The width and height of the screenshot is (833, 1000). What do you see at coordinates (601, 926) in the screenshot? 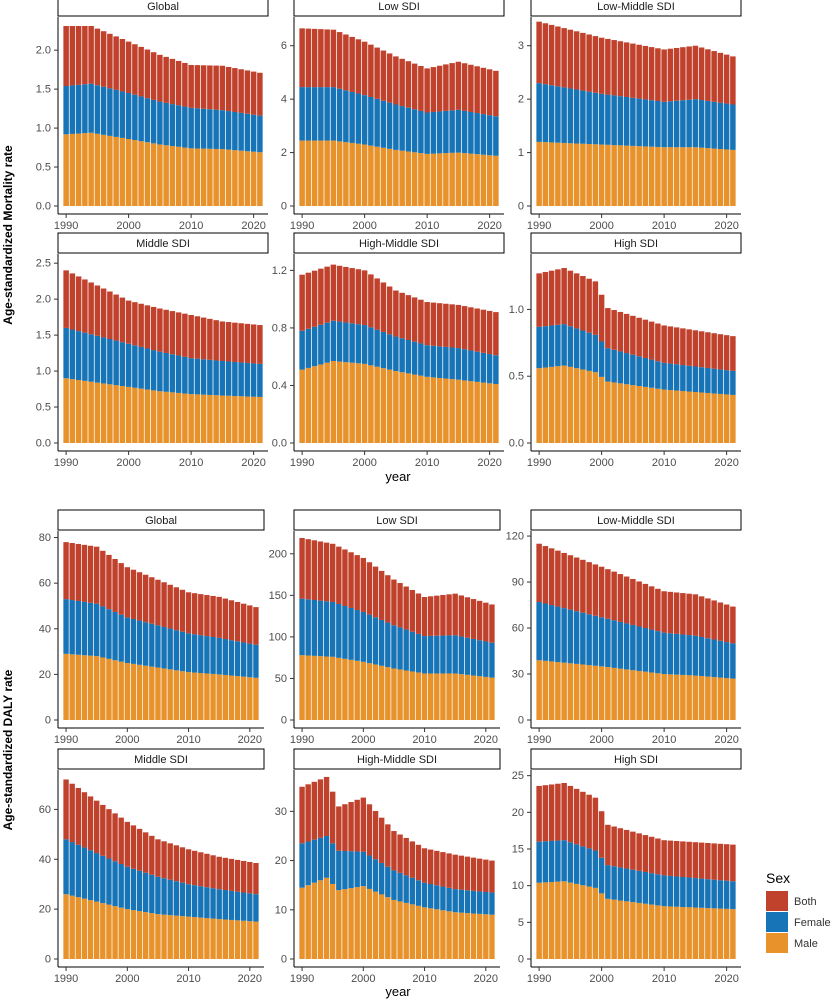
I see `bar-male-2000` at bounding box center [601, 926].